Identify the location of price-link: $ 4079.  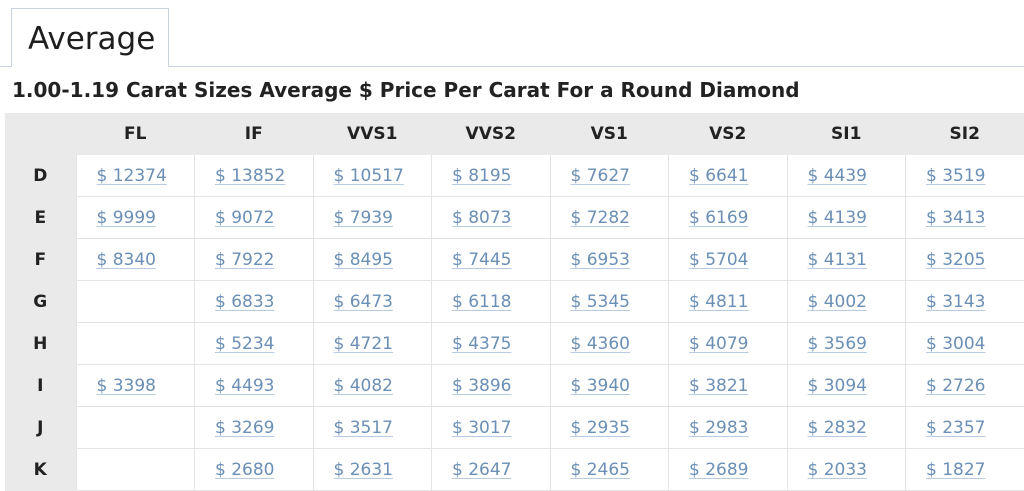
(718, 344).